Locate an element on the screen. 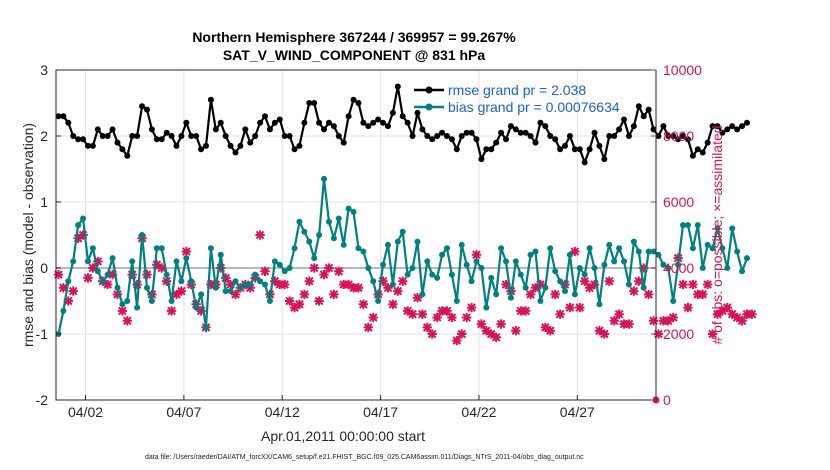 The height and width of the screenshot is (470, 830). x-tick-label: 04/22 is located at coordinates (478, 412).